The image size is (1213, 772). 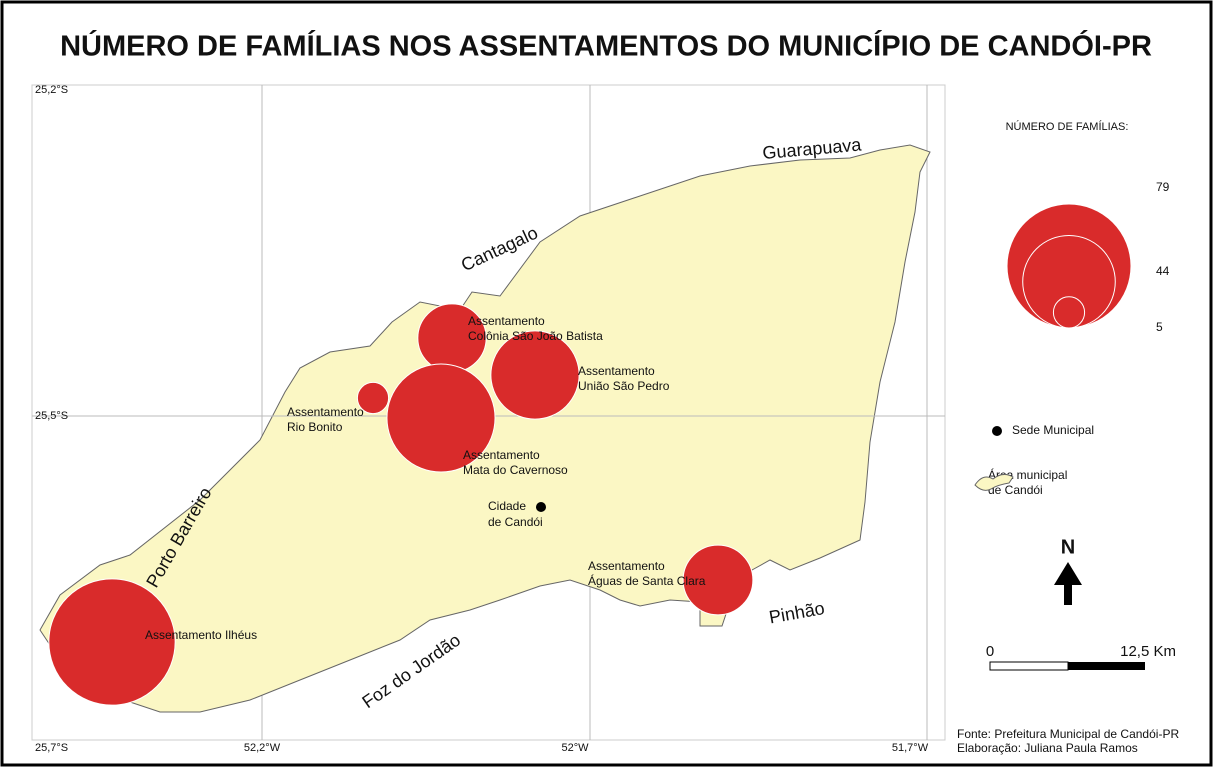 What do you see at coordinates (1067, 126) in the screenshot?
I see `legend-title: NÚMERO DE FAMÍLIAS:` at bounding box center [1067, 126].